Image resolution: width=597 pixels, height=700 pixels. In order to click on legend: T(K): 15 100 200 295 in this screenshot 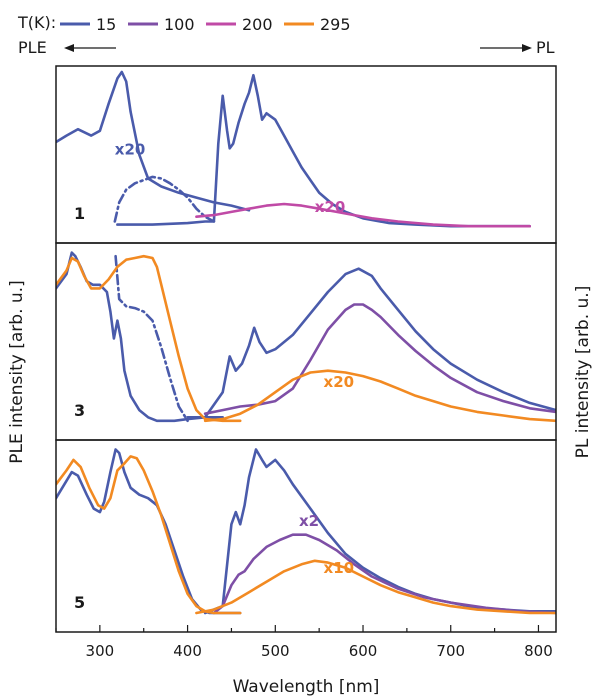, I will do `click(184, 23)`.